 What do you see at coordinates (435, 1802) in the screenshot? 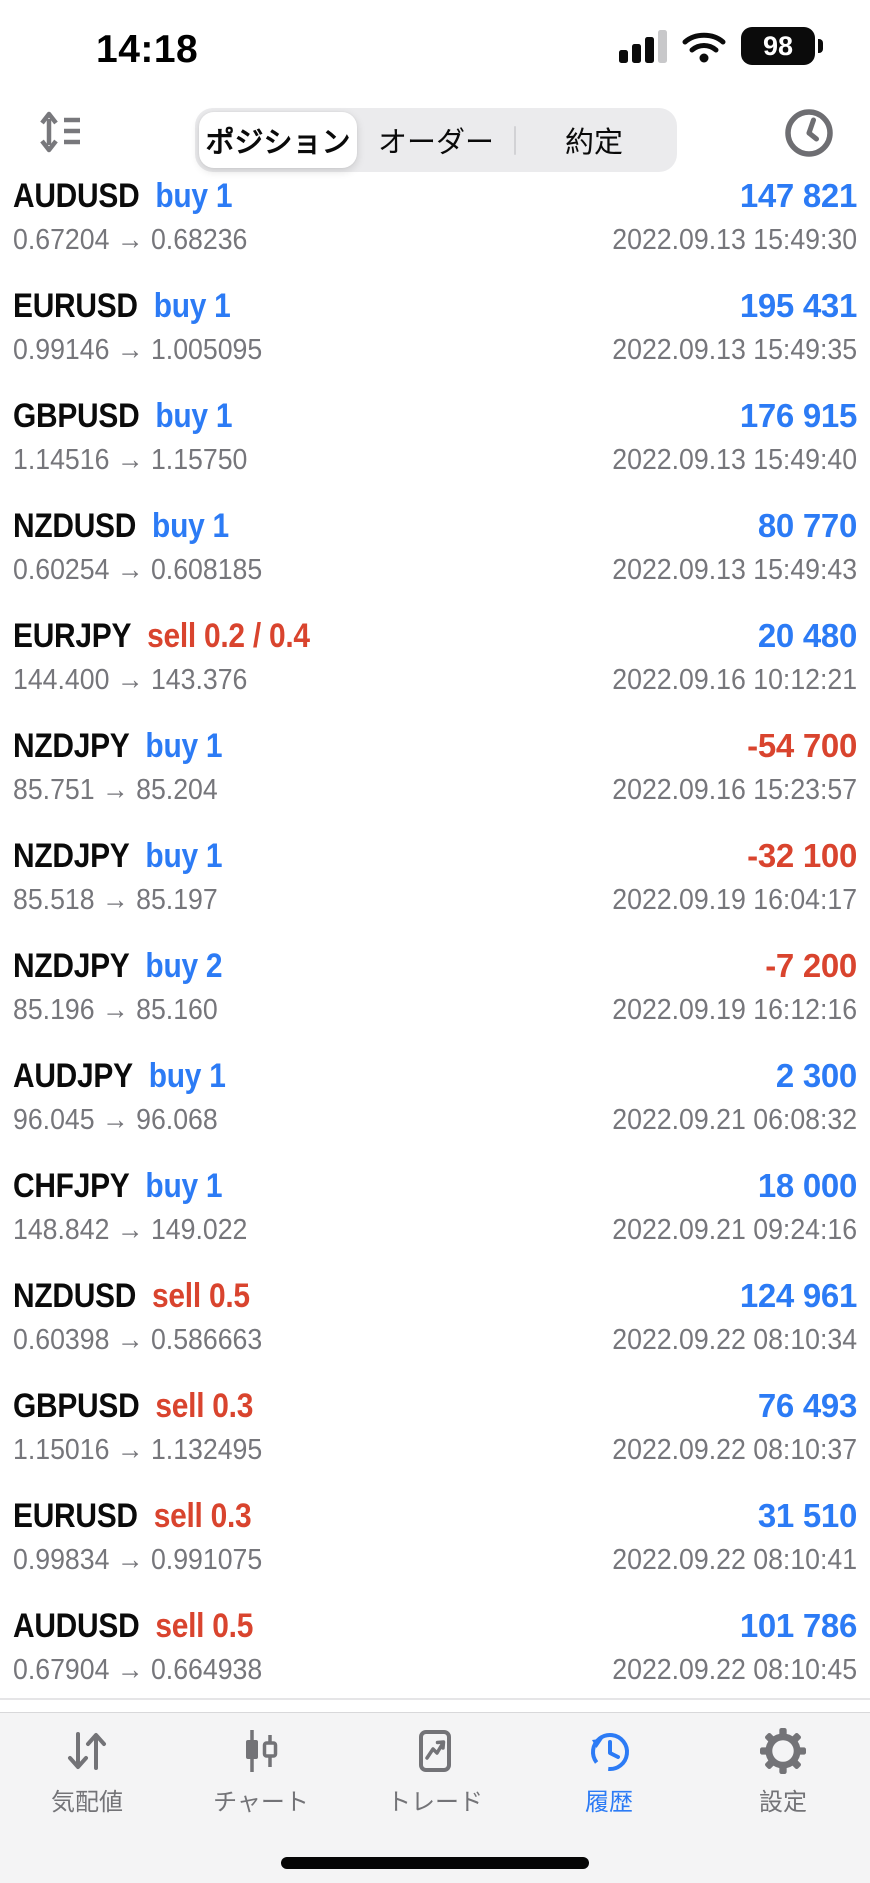
I see `tab-label: トレード` at bounding box center [435, 1802].